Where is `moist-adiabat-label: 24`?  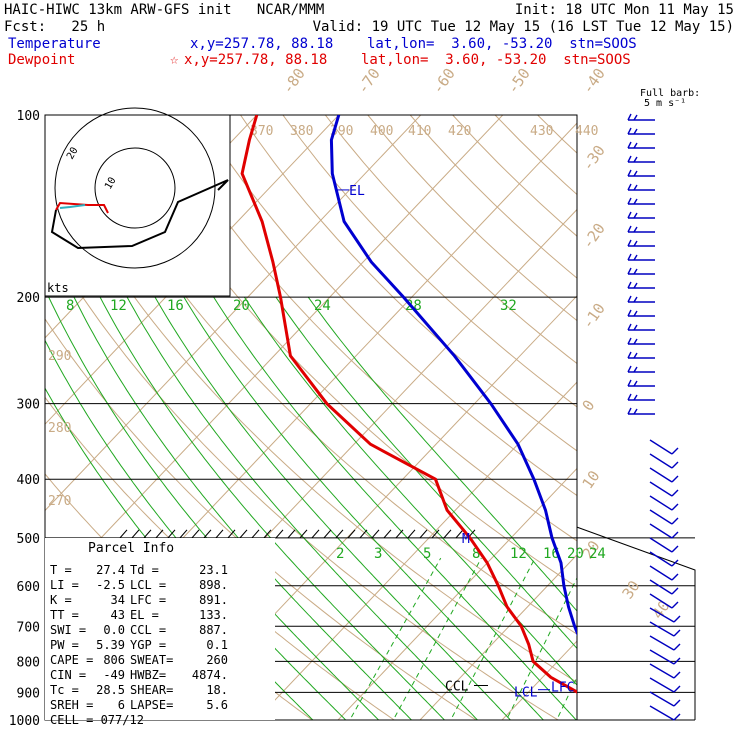
moist-adiabat-label: 24 is located at coordinates (322, 306).